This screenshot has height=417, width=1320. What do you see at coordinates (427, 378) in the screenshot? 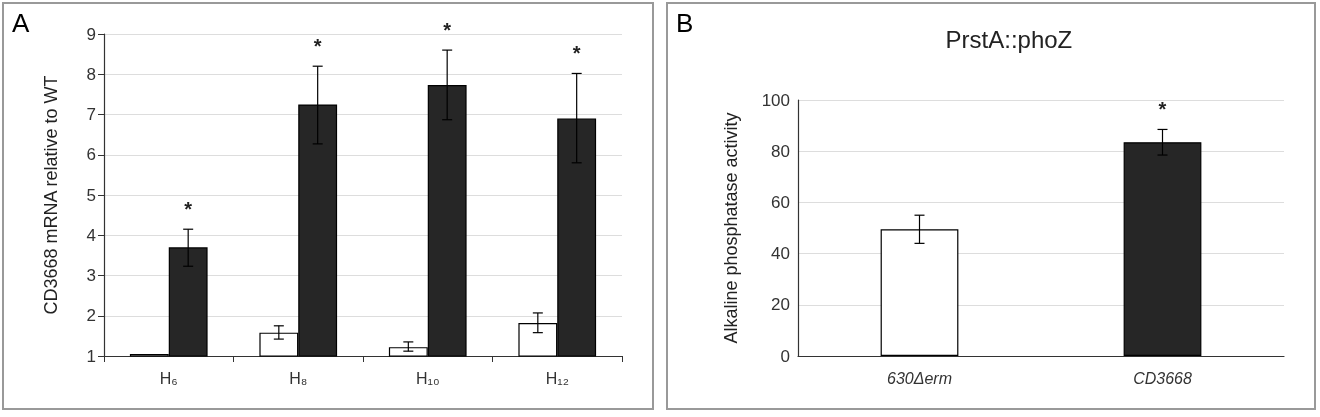
I see `x-tick-label: H₁₀` at bounding box center [427, 378].